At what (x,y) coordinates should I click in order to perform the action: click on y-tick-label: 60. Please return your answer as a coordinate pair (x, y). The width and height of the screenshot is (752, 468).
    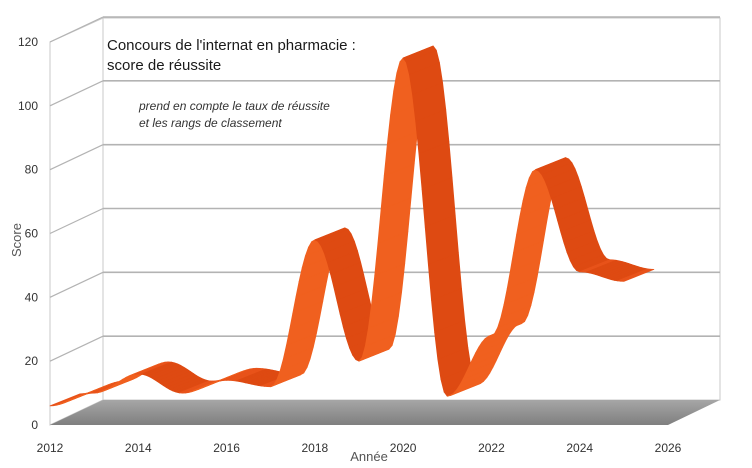
    Looking at the image, I should click on (32, 234).